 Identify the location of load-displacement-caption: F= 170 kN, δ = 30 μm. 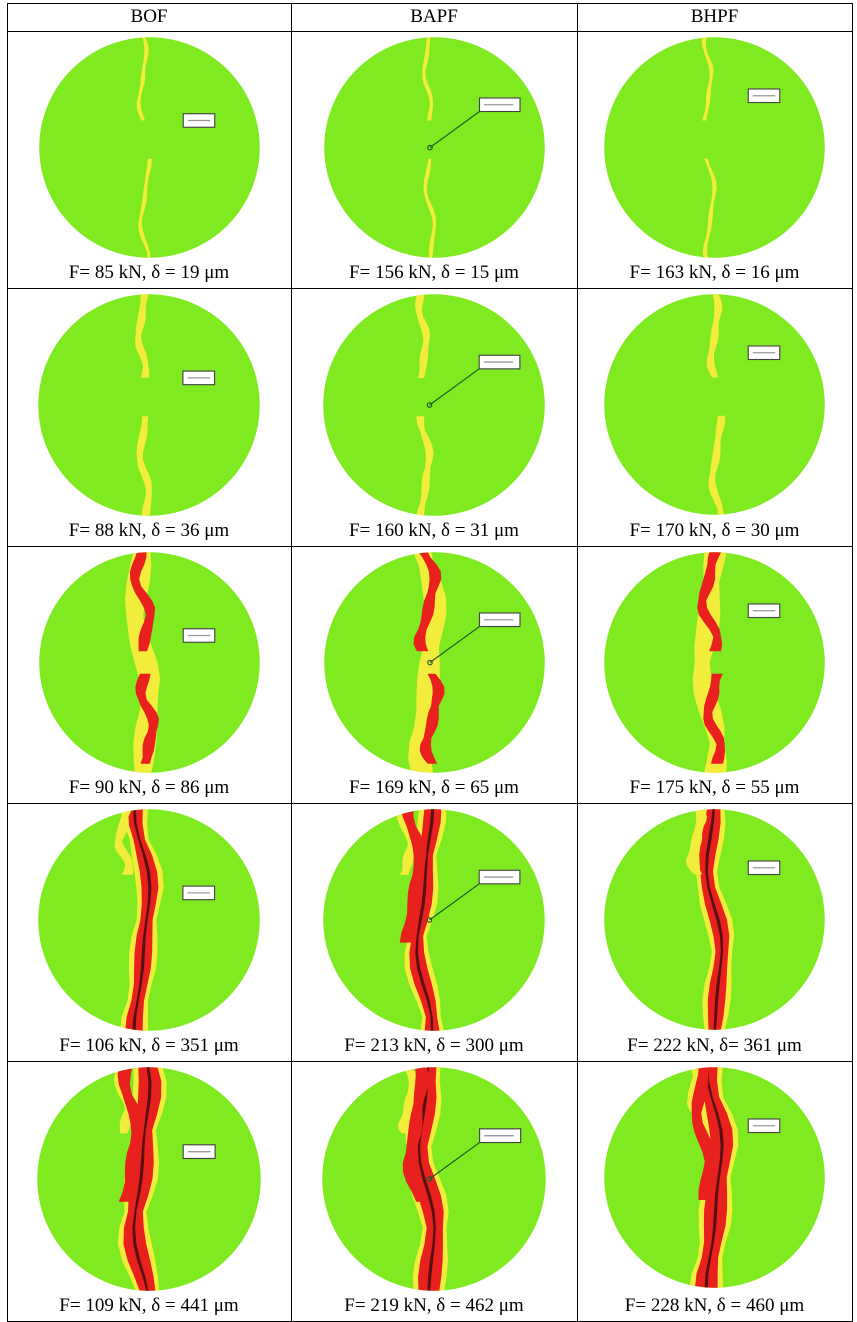
(714, 530).